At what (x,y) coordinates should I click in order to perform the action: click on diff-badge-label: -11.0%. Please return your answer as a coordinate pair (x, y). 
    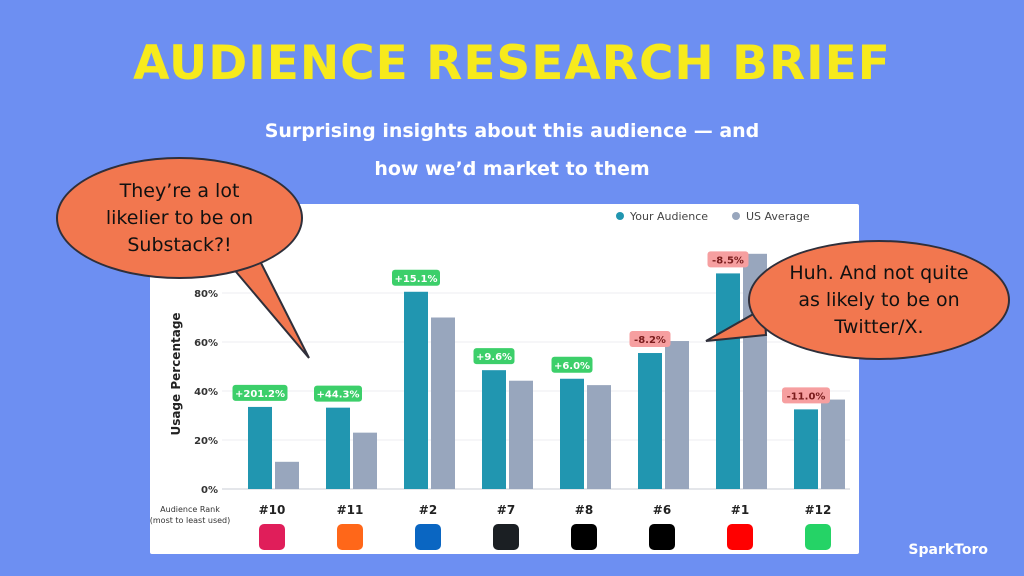
    Looking at the image, I should click on (806, 396).